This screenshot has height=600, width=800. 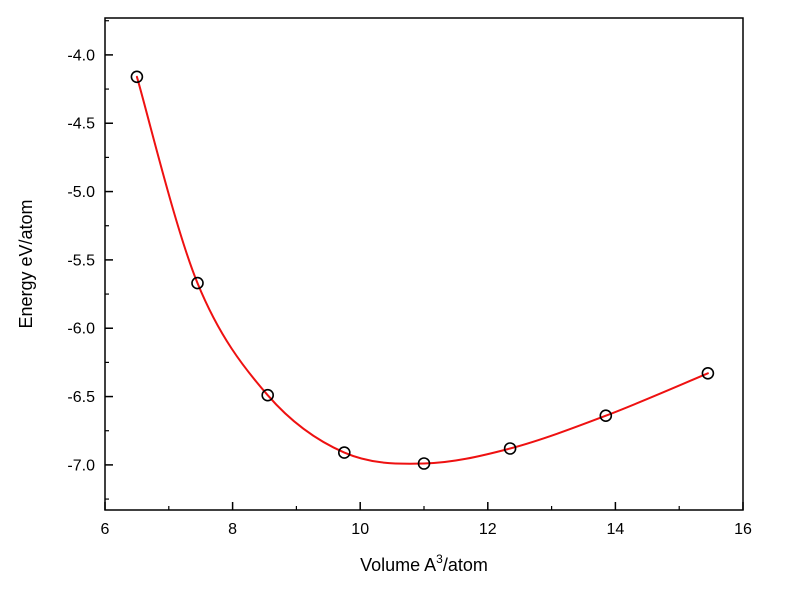 What do you see at coordinates (81, 260) in the screenshot?
I see `y-tick-label: -5.5` at bounding box center [81, 260].